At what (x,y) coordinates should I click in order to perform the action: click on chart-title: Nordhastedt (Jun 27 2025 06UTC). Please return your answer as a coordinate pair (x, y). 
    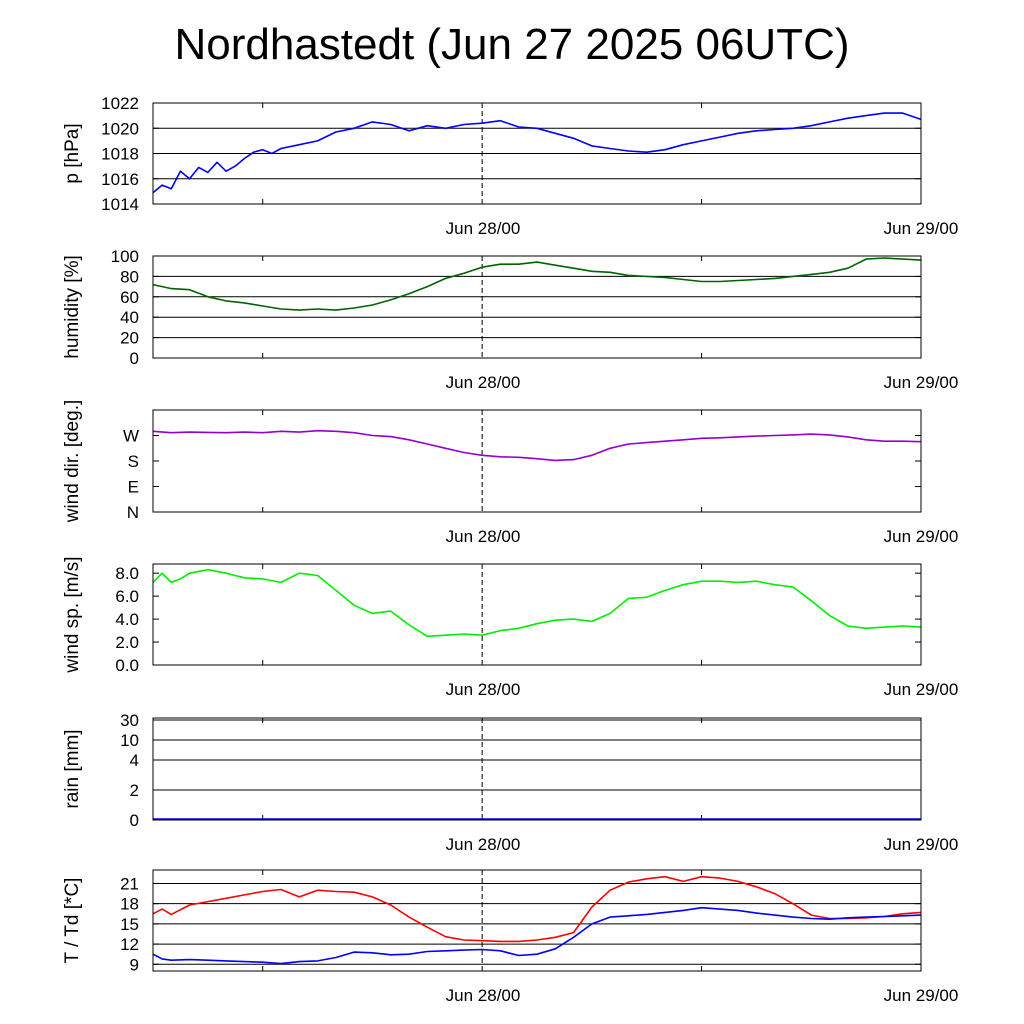
    Looking at the image, I should click on (512, 44).